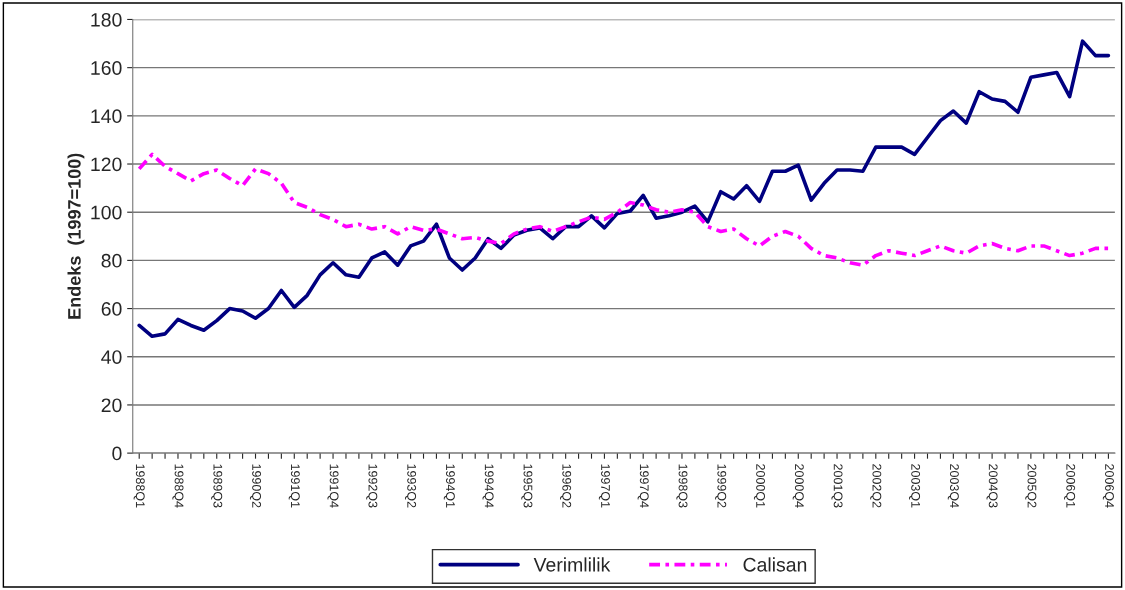 The width and height of the screenshot is (1125, 590). Describe the element at coordinates (372, 486) in the screenshot. I see `x-tick-label: 1992Q3` at that location.